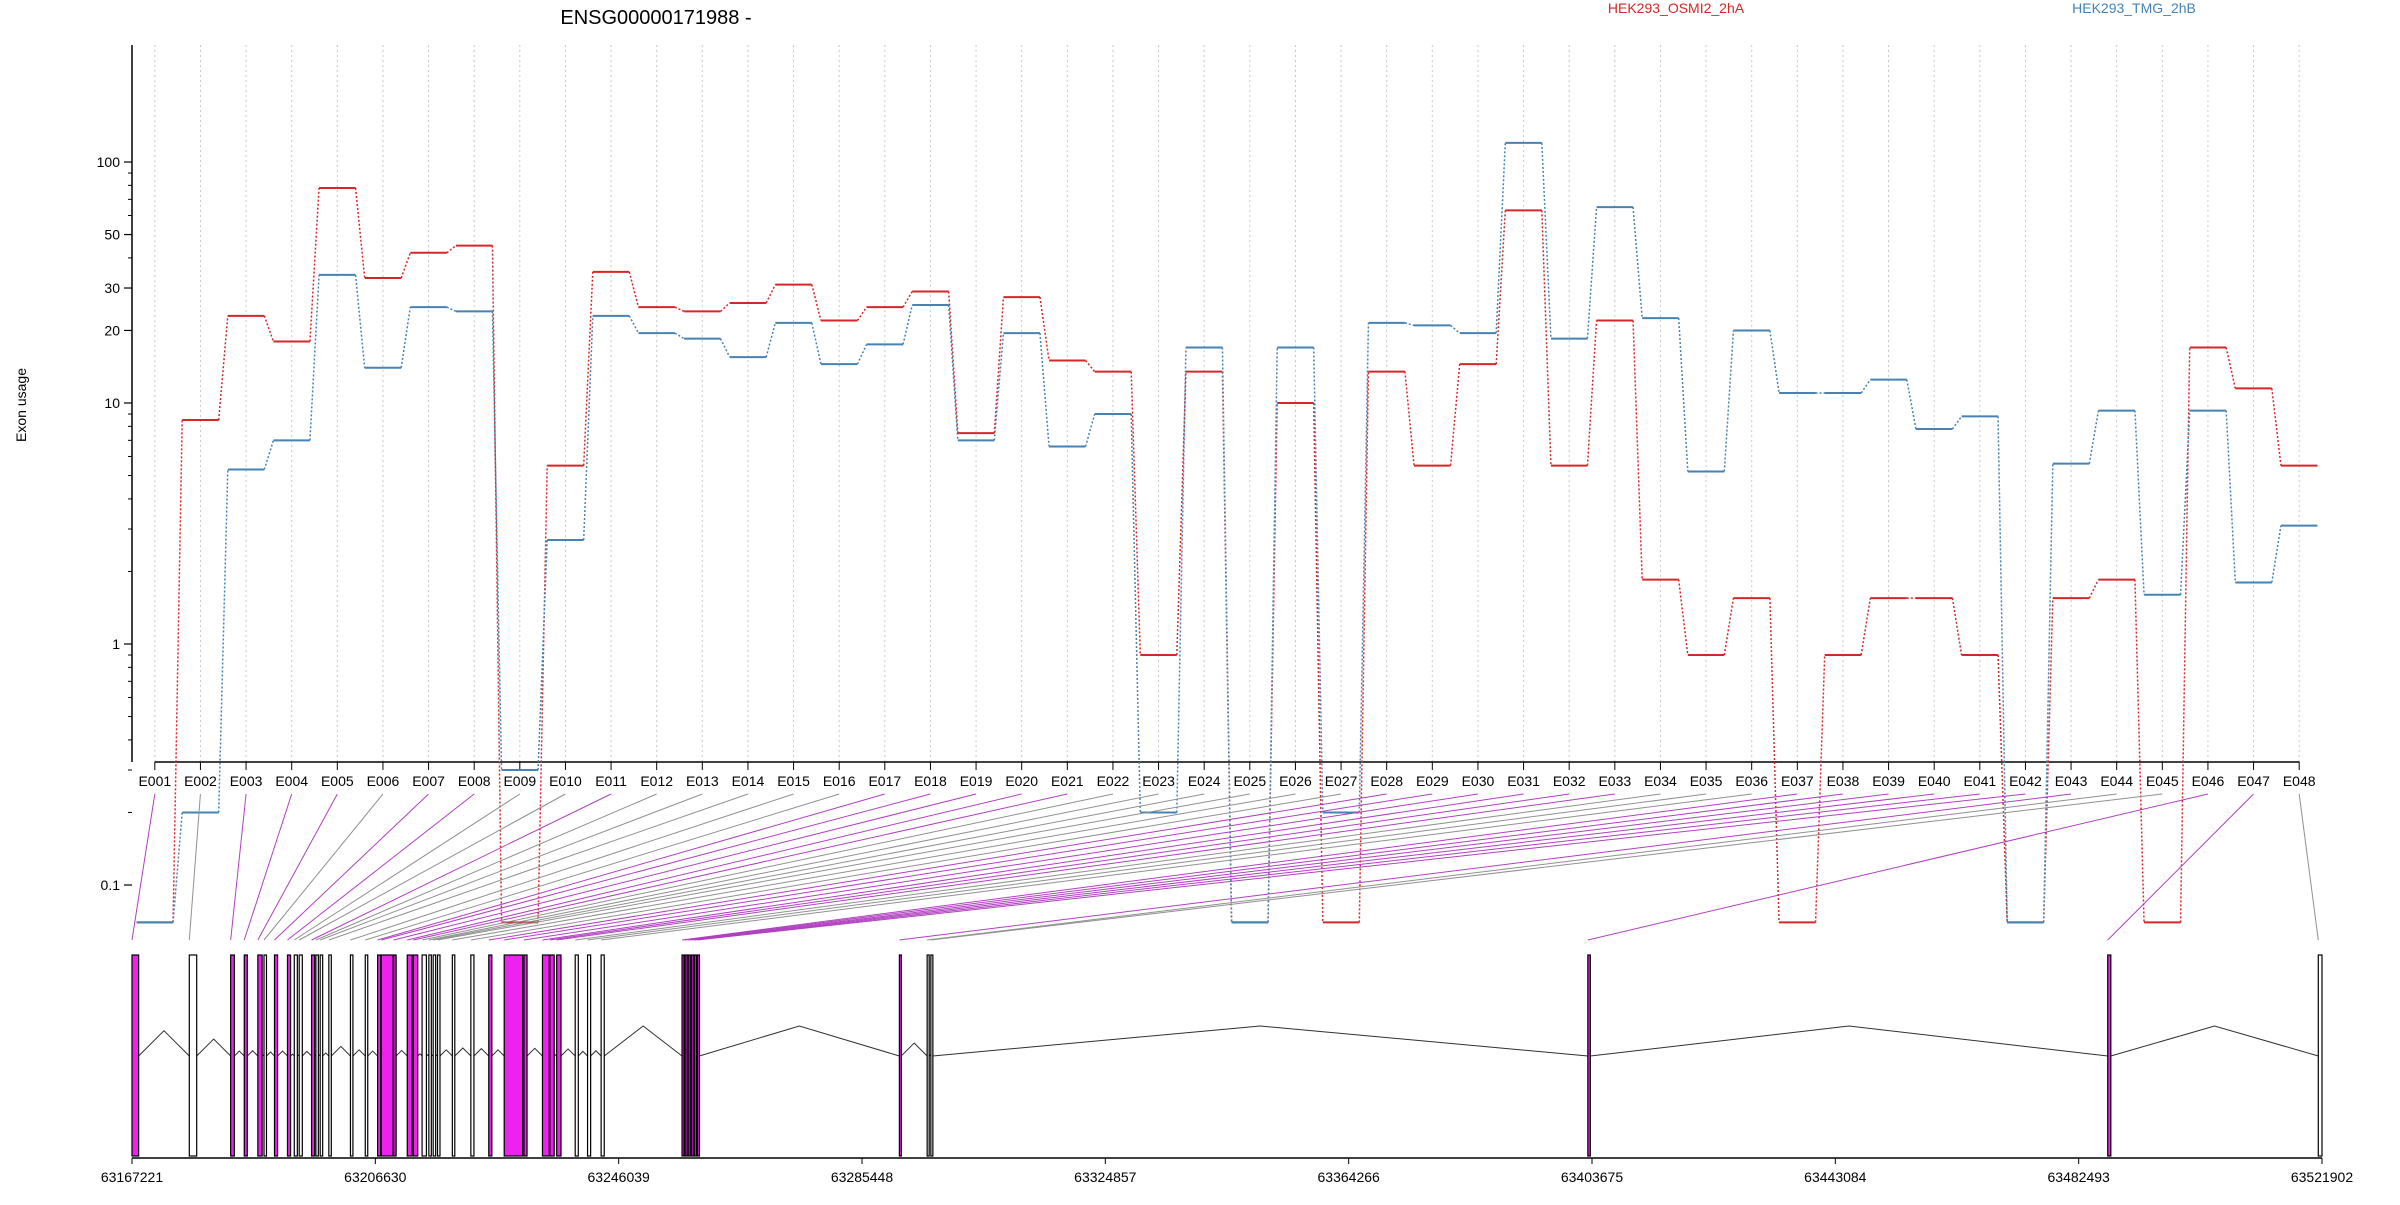 The image size is (2400, 1205). What do you see at coordinates (1204, 781) in the screenshot?
I see `x-tick-label: E024` at bounding box center [1204, 781].